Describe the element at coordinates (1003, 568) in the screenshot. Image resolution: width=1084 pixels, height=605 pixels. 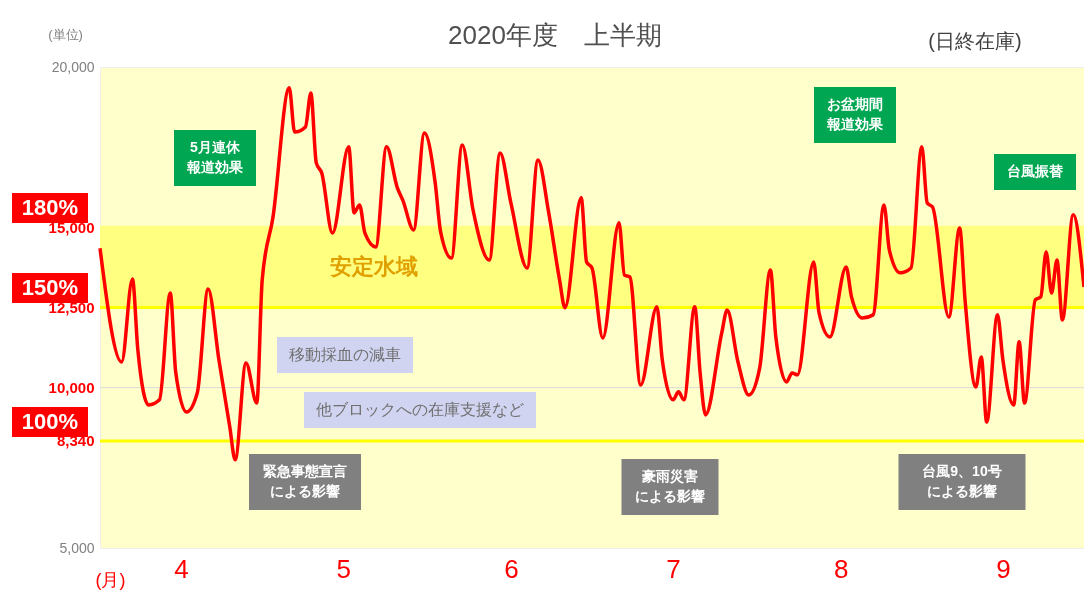
I see `x-tick-label: 9` at that location.